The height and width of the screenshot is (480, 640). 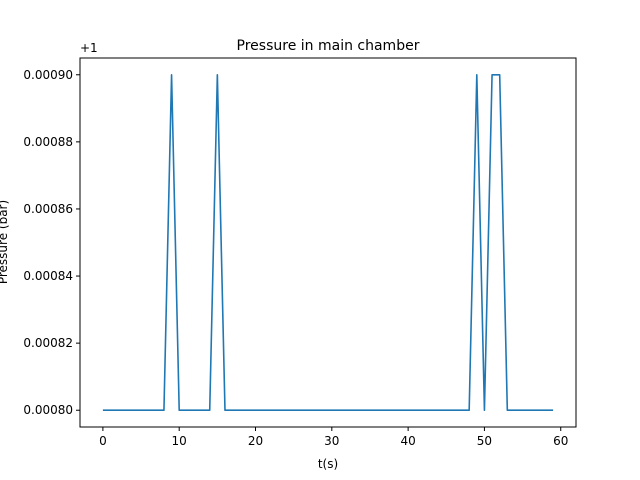 I want to click on x-tick-label: 20, so click(x=255, y=441).